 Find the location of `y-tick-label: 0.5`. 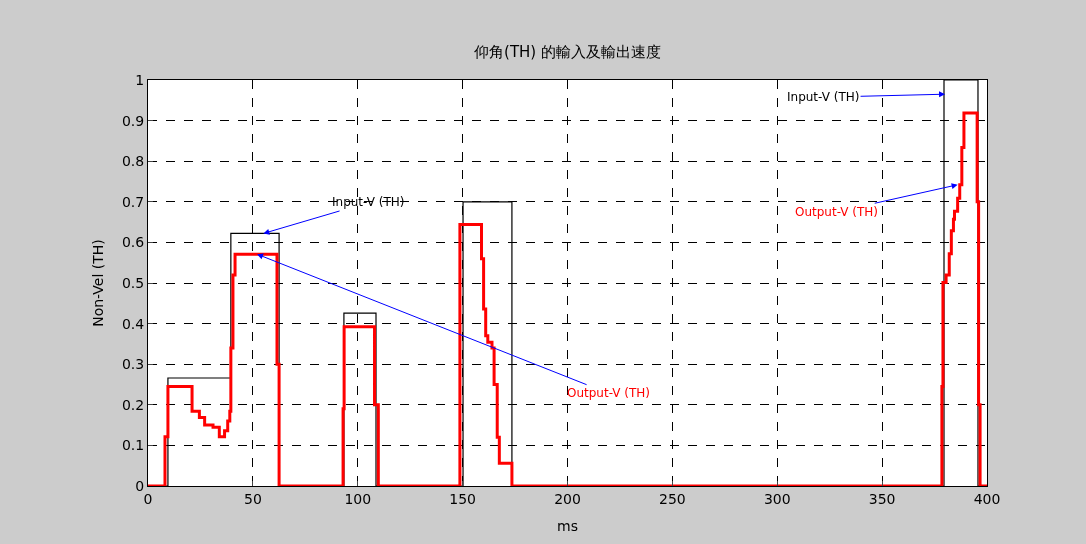

y-tick-label: 0.5 is located at coordinates (133, 282).